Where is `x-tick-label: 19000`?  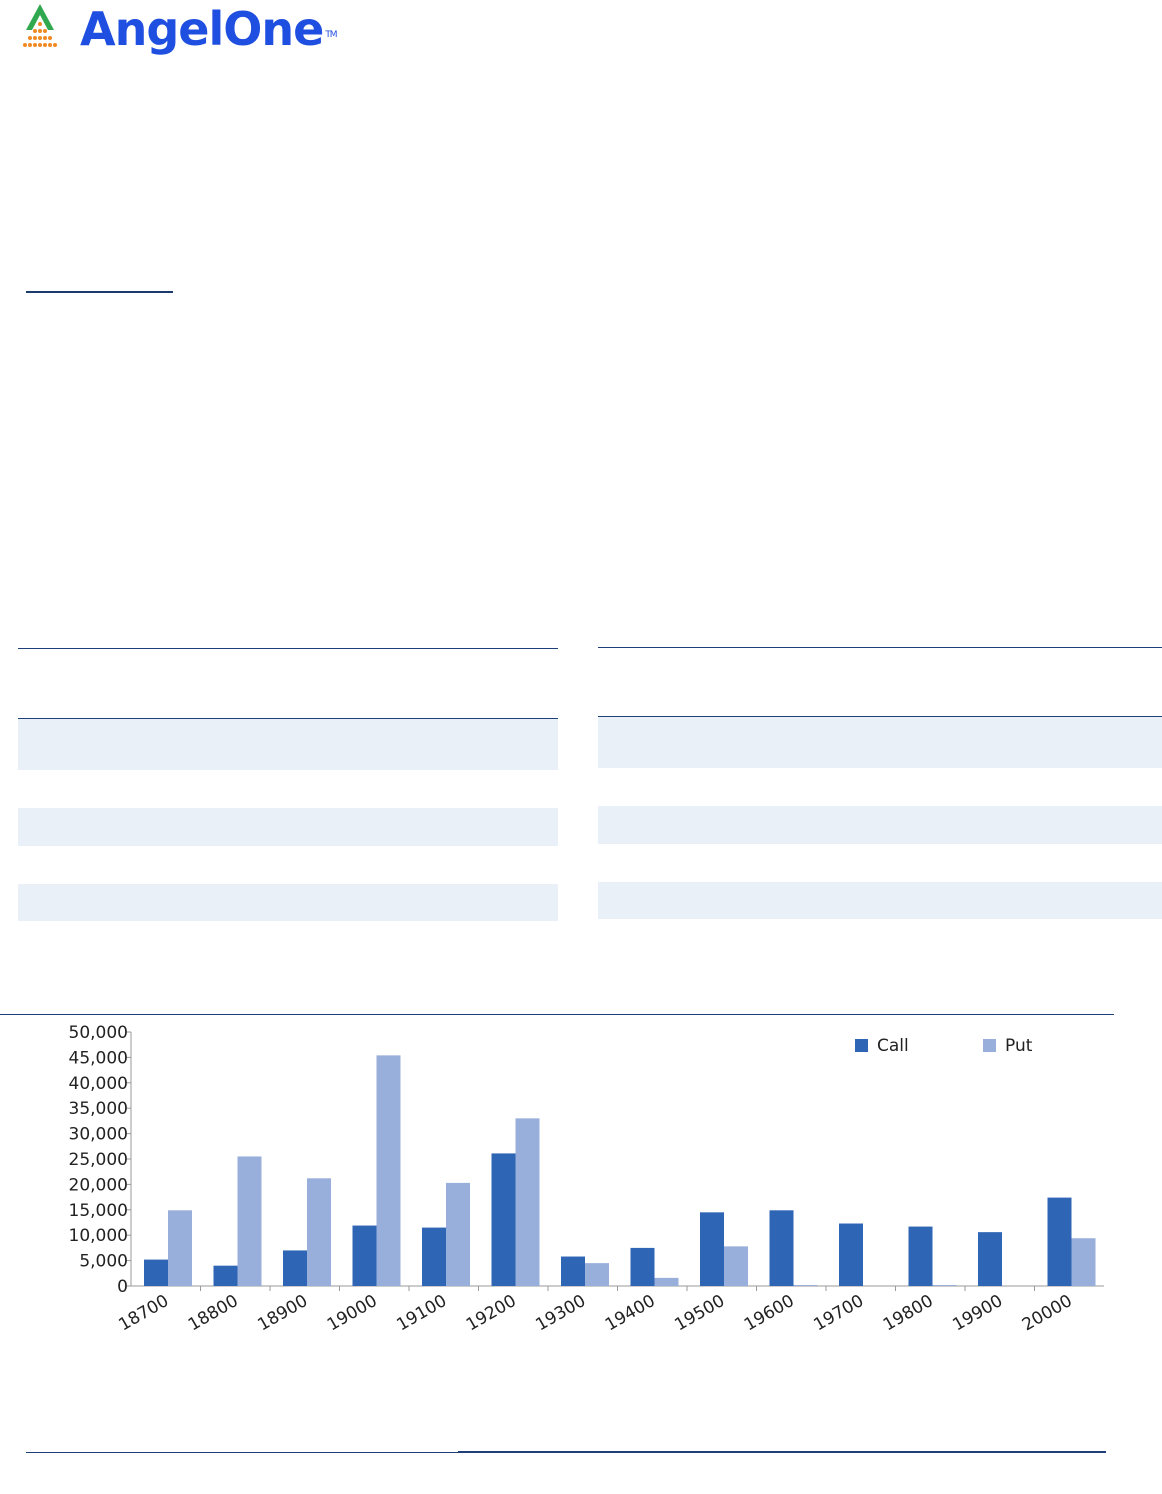
x-tick-label: 19000 is located at coordinates (352, 1313).